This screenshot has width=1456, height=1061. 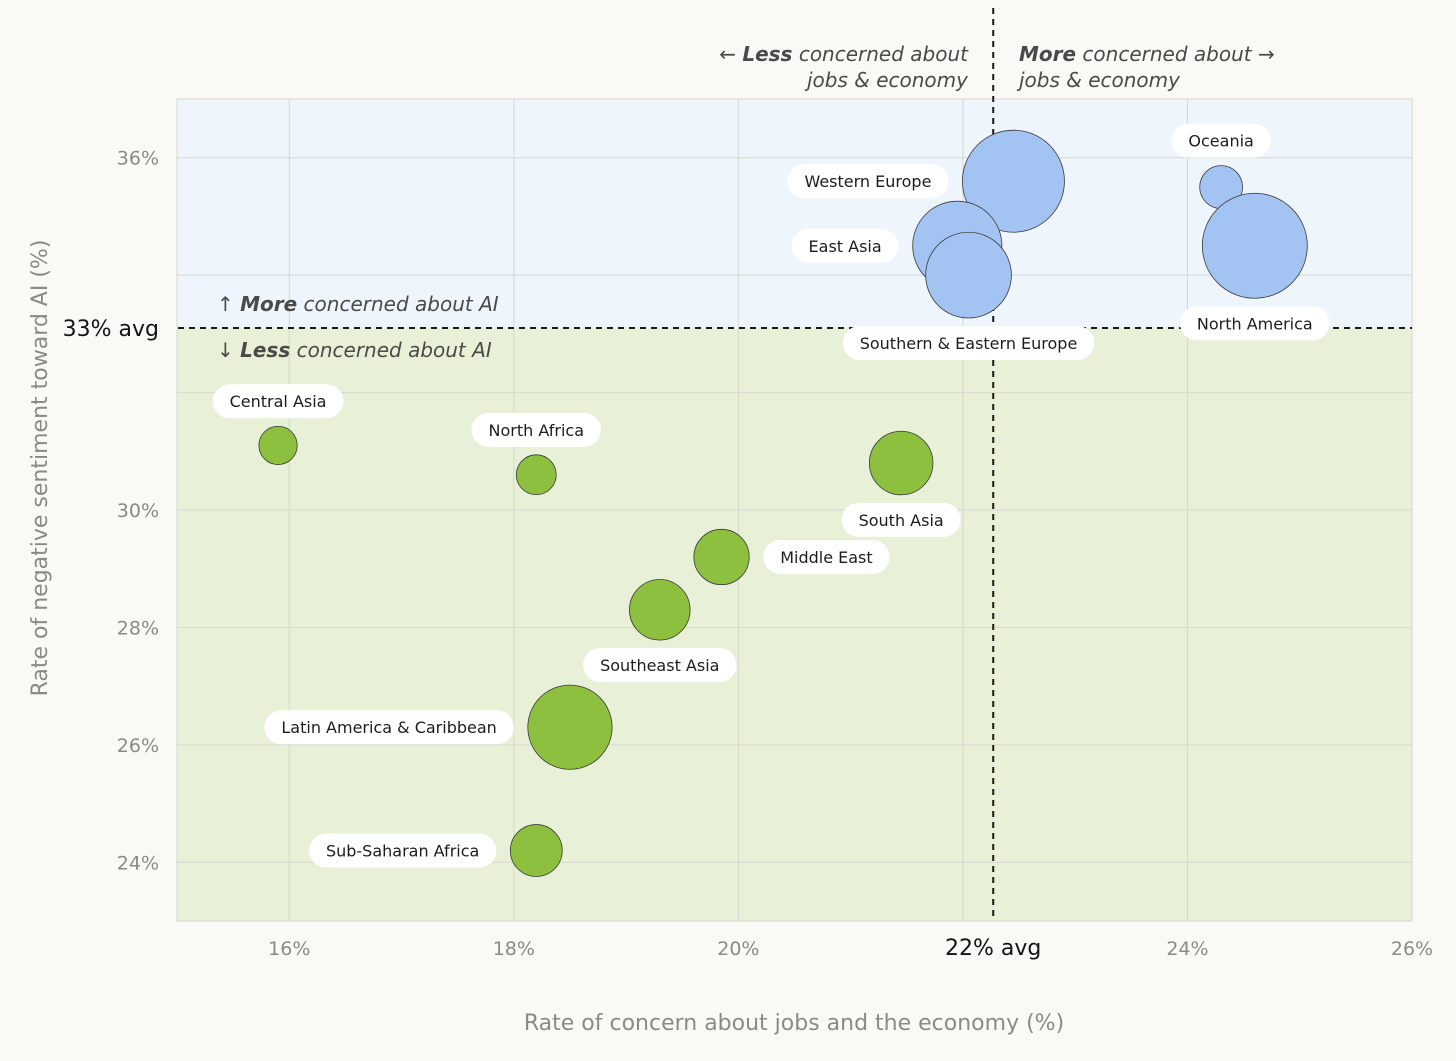 What do you see at coordinates (225, 304) in the screenshot?
I see `arrow-up-icon: ↑` at bounding box center [225, 304].